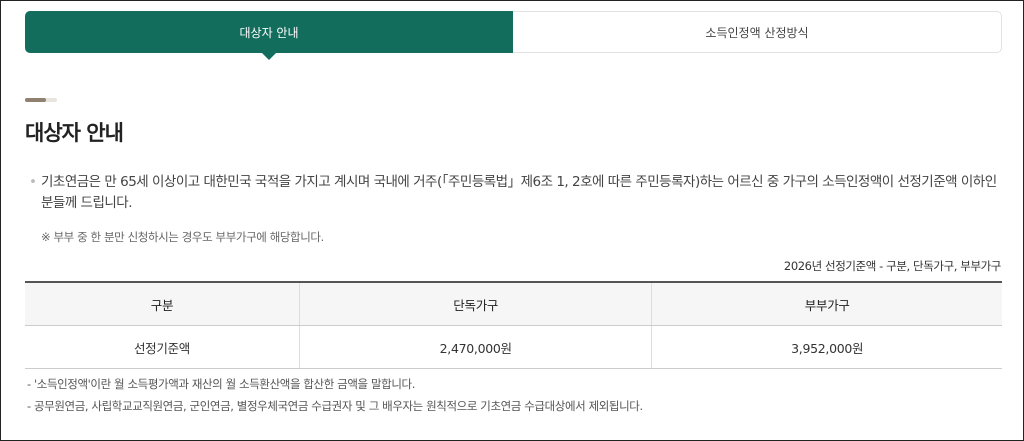  Describe the element at coordinates (892, 266) in the screenshot. I see `table-caption: 2026년 선정기준액 - 구분, 단독가구, 부부가구` at that location.